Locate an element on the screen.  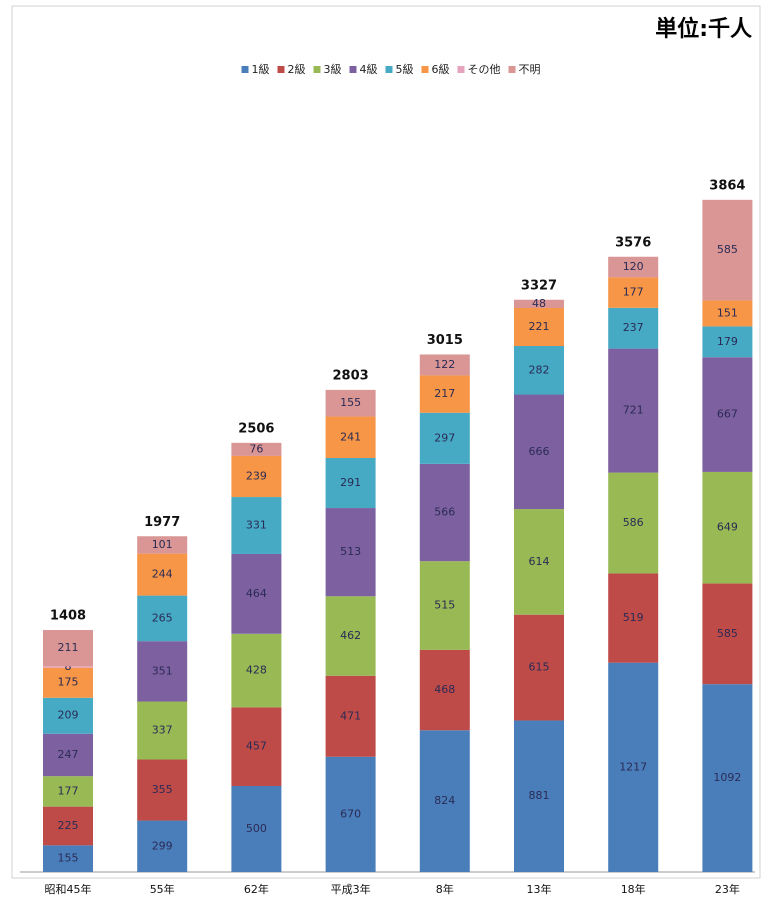
segment-label: 457 is located at coordinates (256, 746).